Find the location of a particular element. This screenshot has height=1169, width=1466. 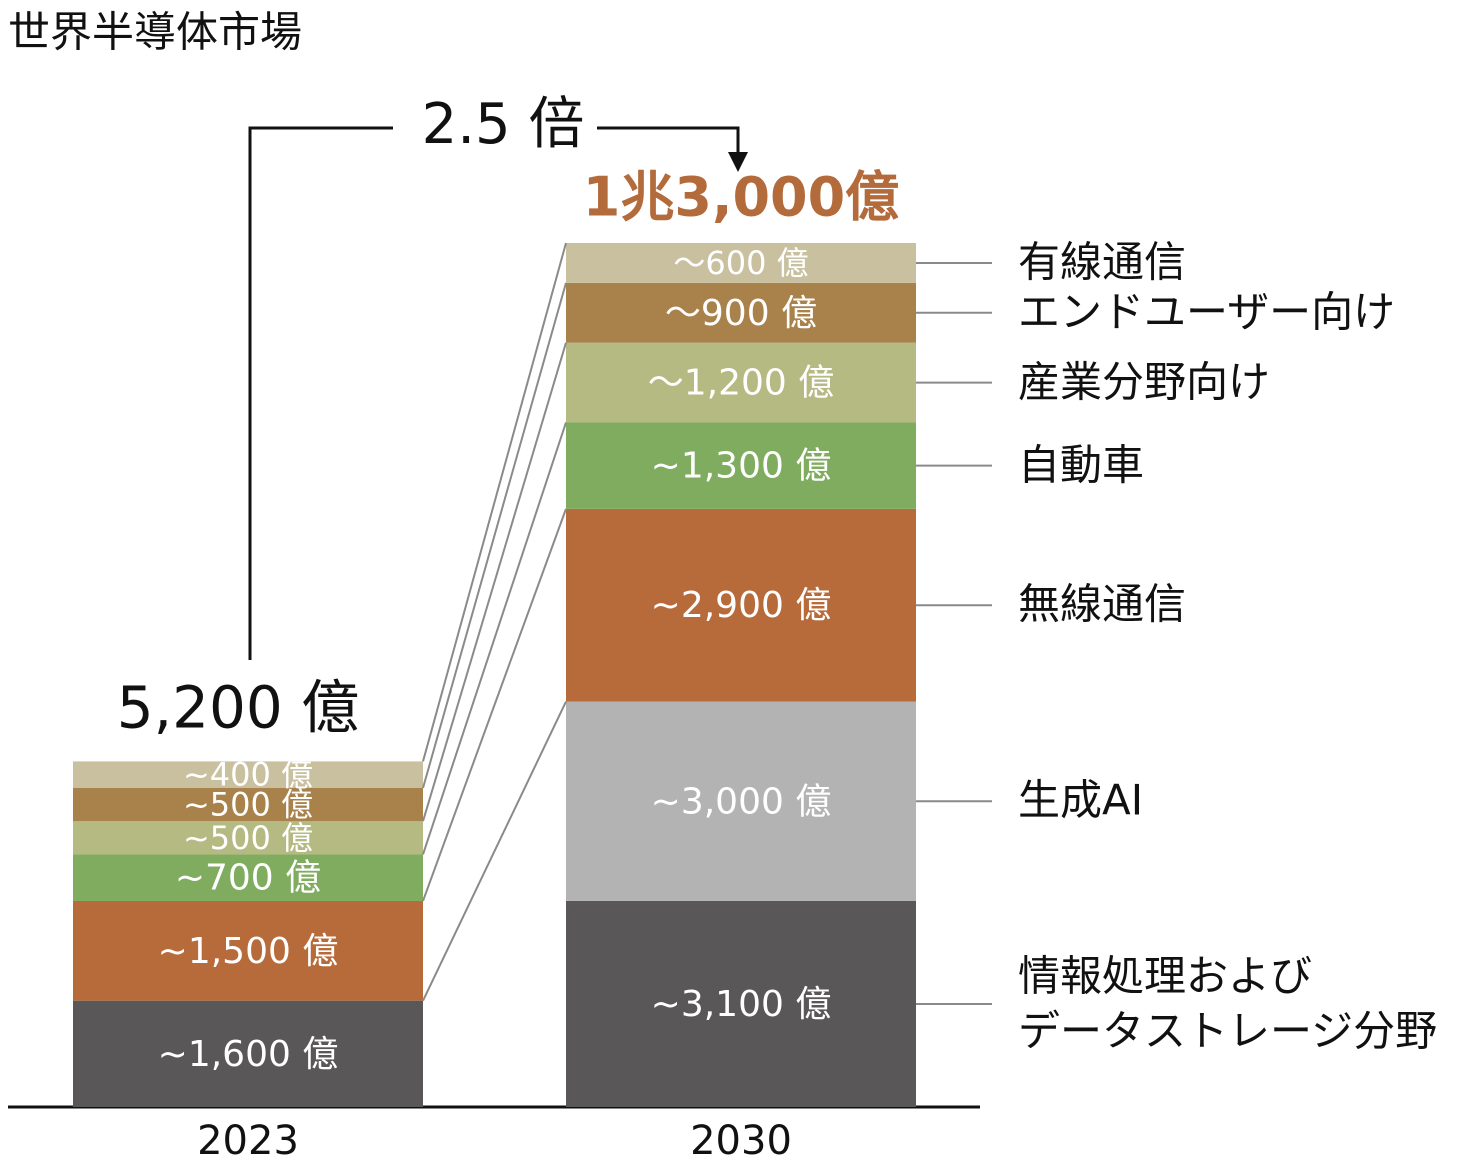

annotation: 2.5 倍 is located at coordinates (503, 124).